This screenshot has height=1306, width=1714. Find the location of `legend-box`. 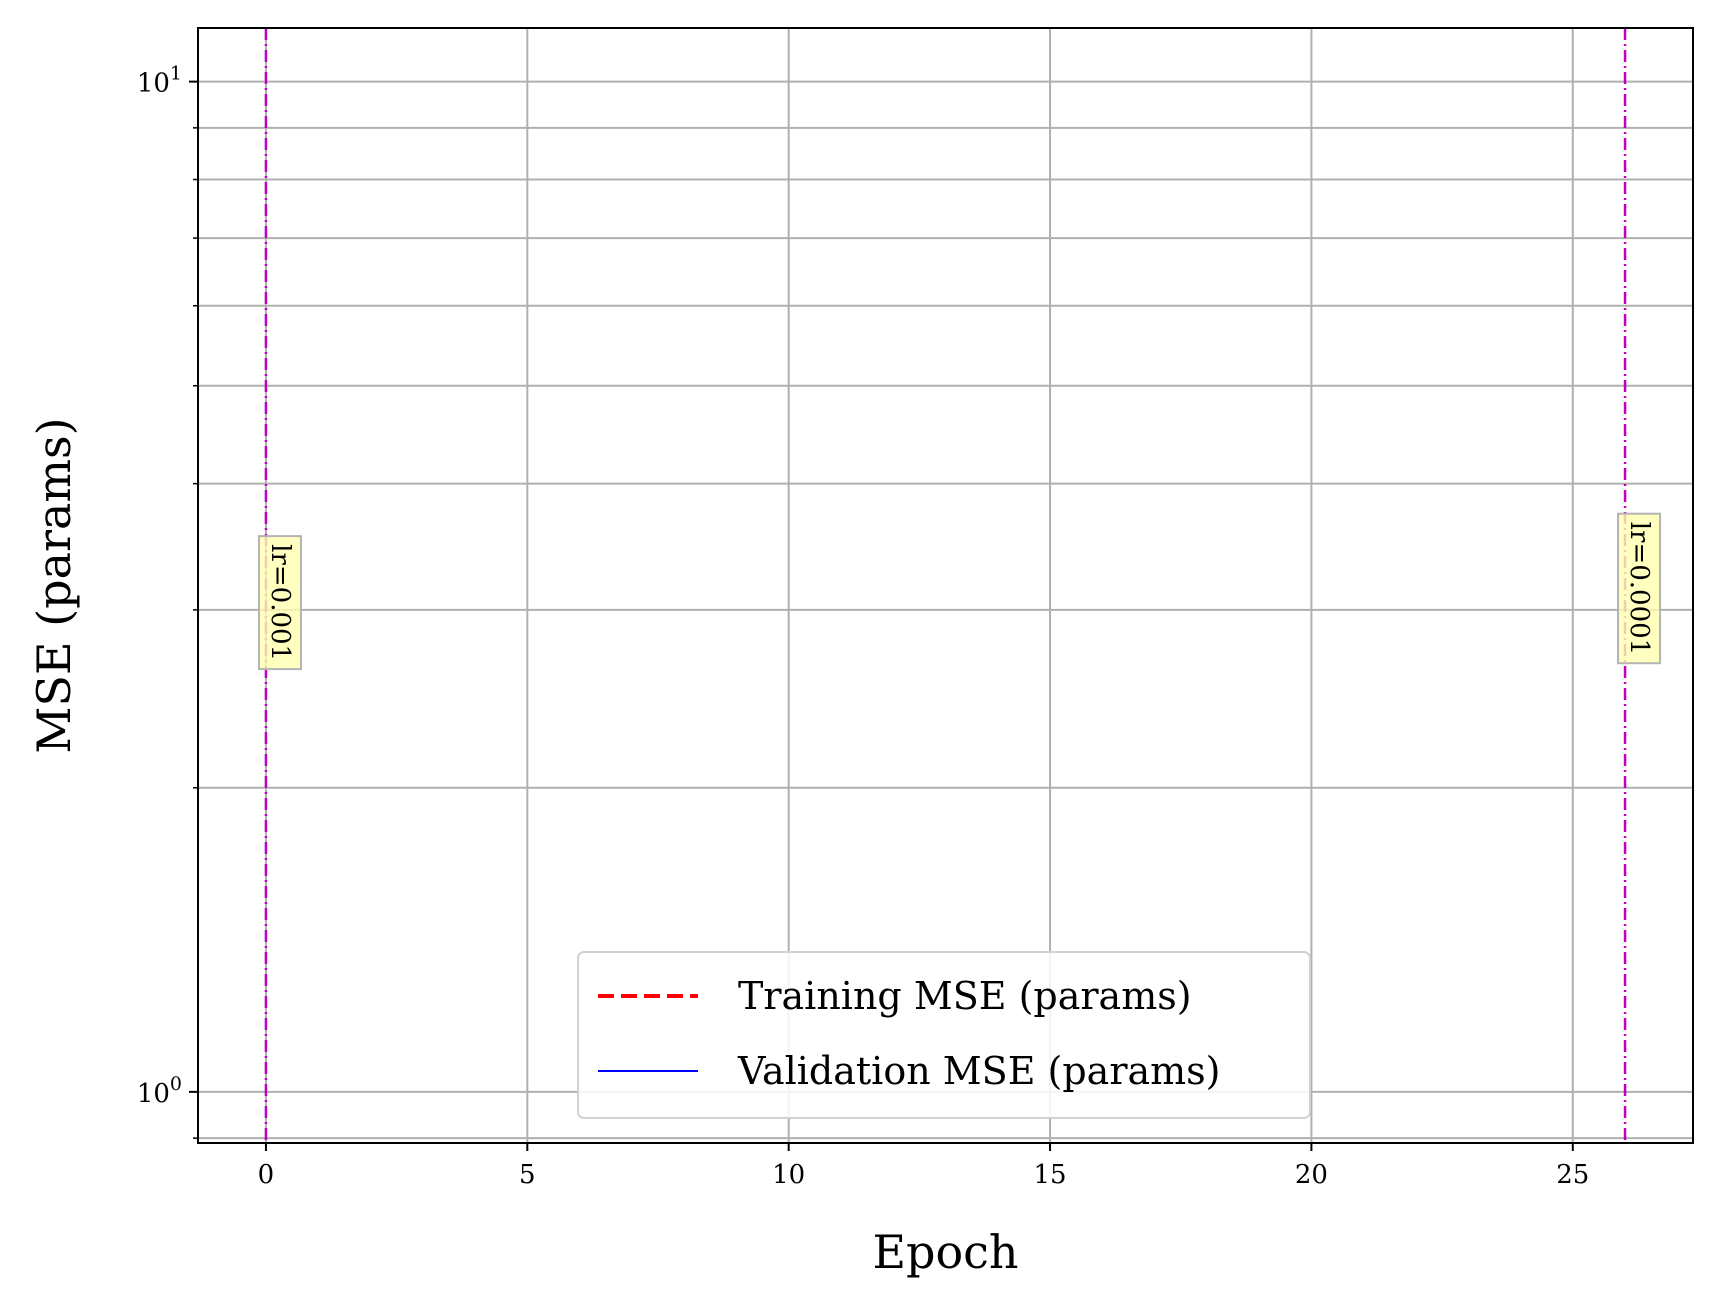

legend-box is located at coordinates (944, 1035).